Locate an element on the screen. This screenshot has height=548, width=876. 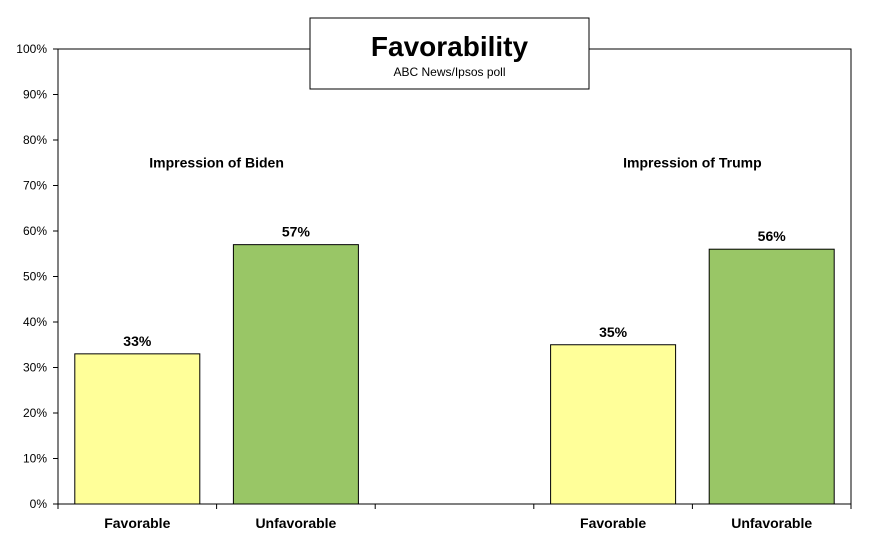
chart-subtitle: ABC News/Ipsos poll is located at coordinates (449, 72).